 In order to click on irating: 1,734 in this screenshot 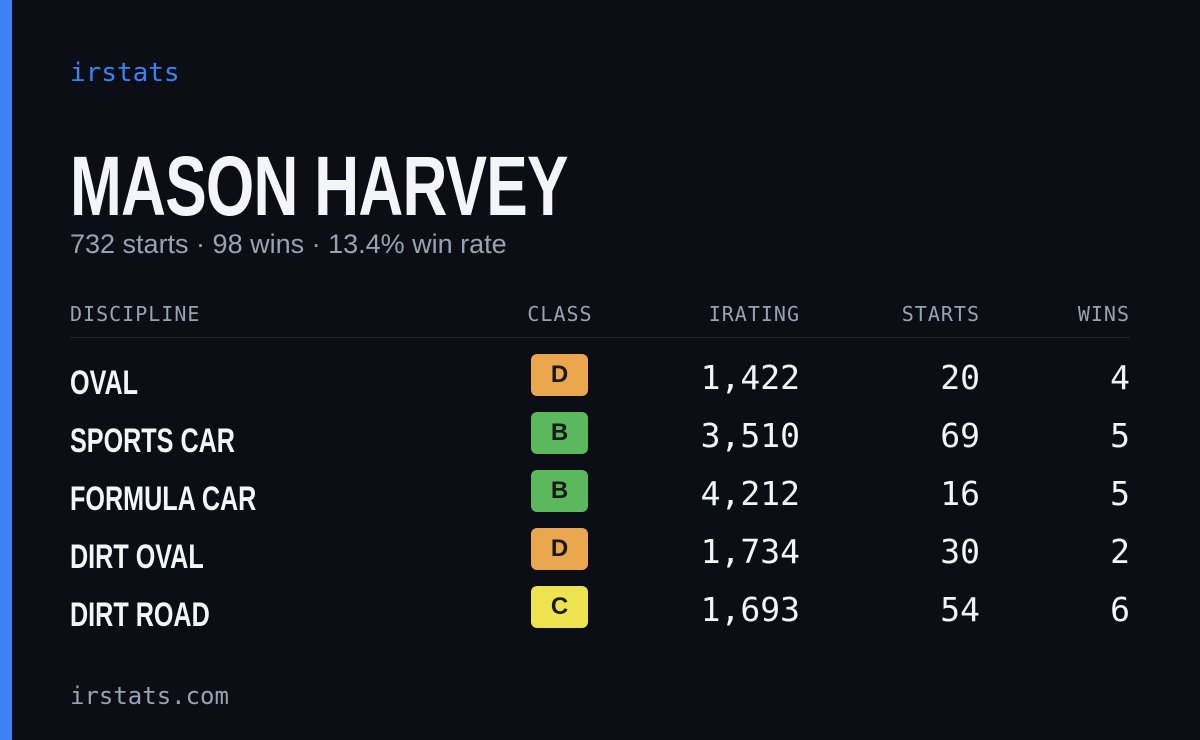, I will do `click(750, 551)`.